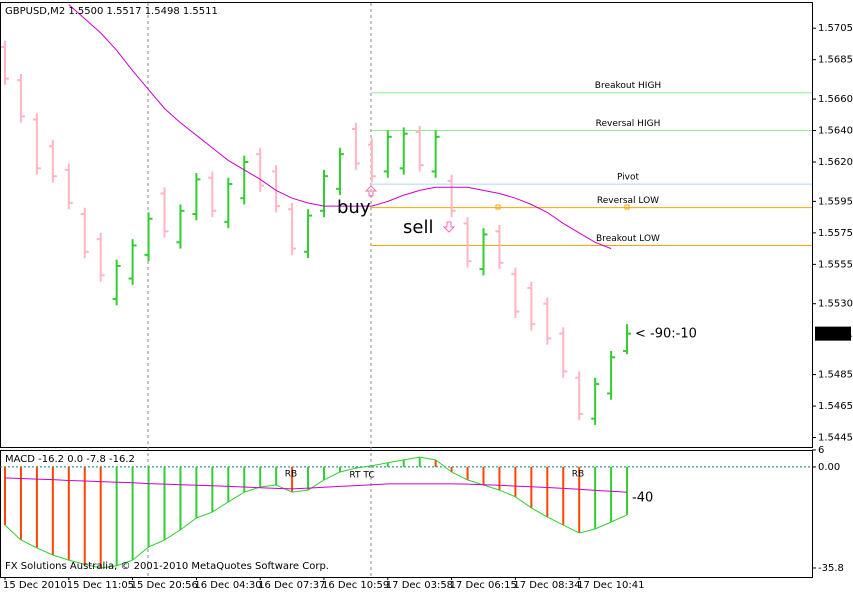  What do you see at coordinates (291, 585) in the screenshot?
I see `x-tick-label: 16 Dec 07:37` at bounding box center [291, 585].